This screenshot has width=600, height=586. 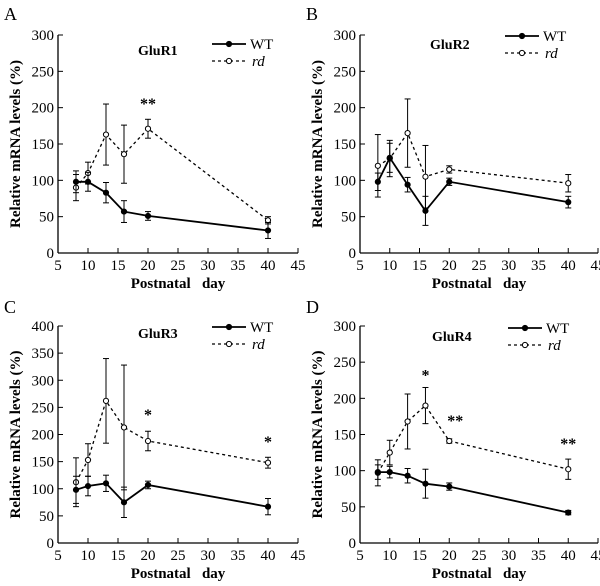 I want to click on y-tick-label: 350, so click(x=43, y=354).